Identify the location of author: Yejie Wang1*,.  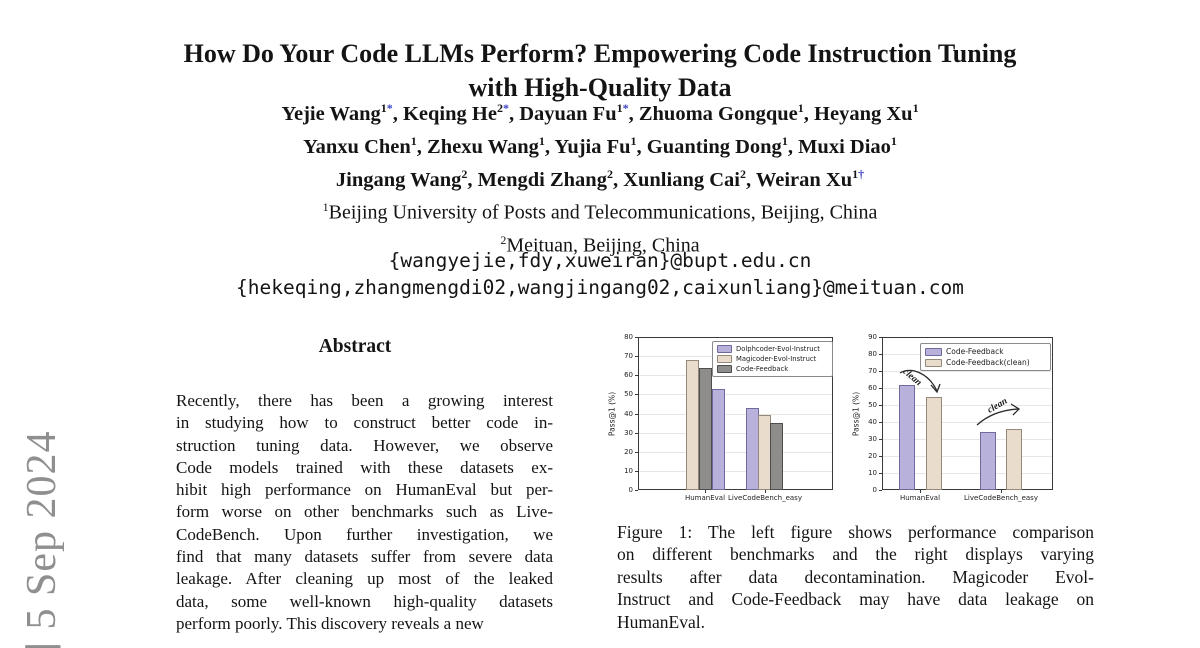
(342, 113).